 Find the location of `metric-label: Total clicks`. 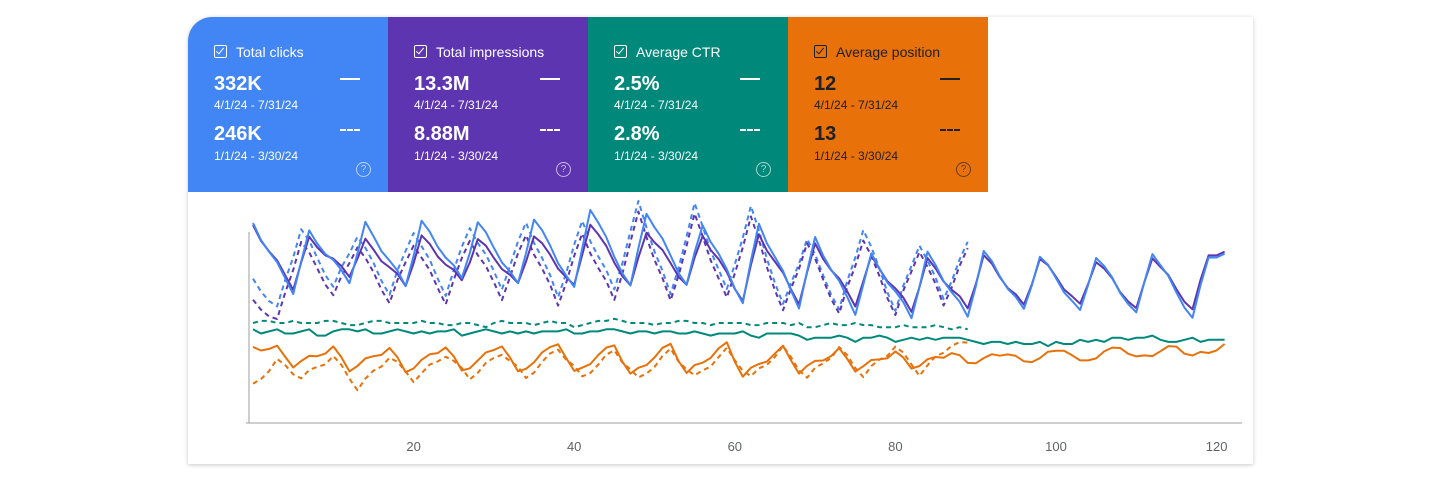

metric-label: Total clicks is located at coordinates (270, 52).